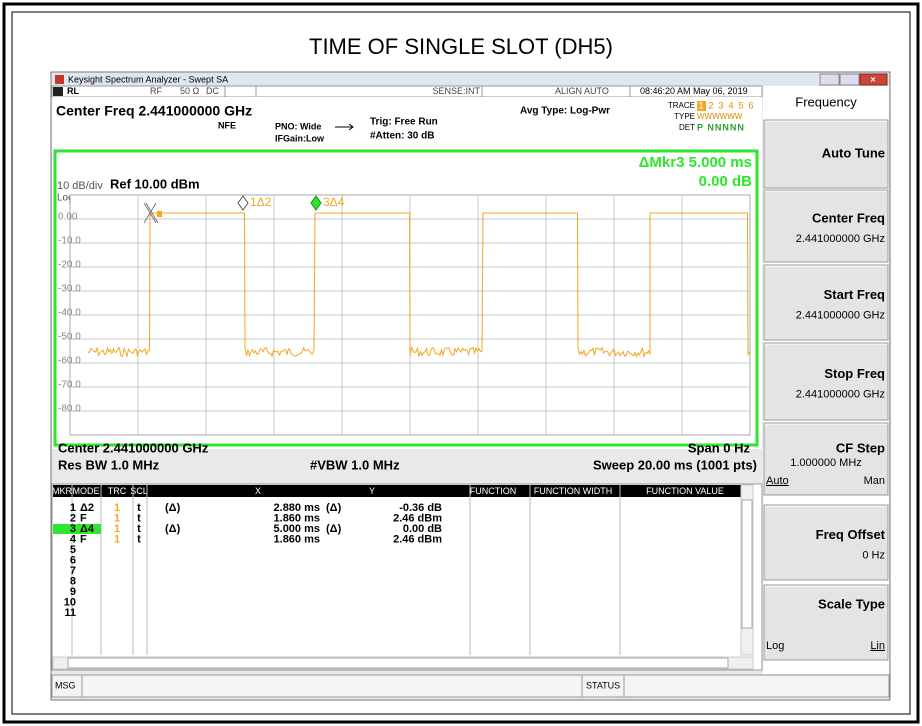 The height and width of the screenshot is (726, 922). Describe the element at coordinates (726, 181) in the screenshot. I see `marker-value: 0.00 dB` at that location.